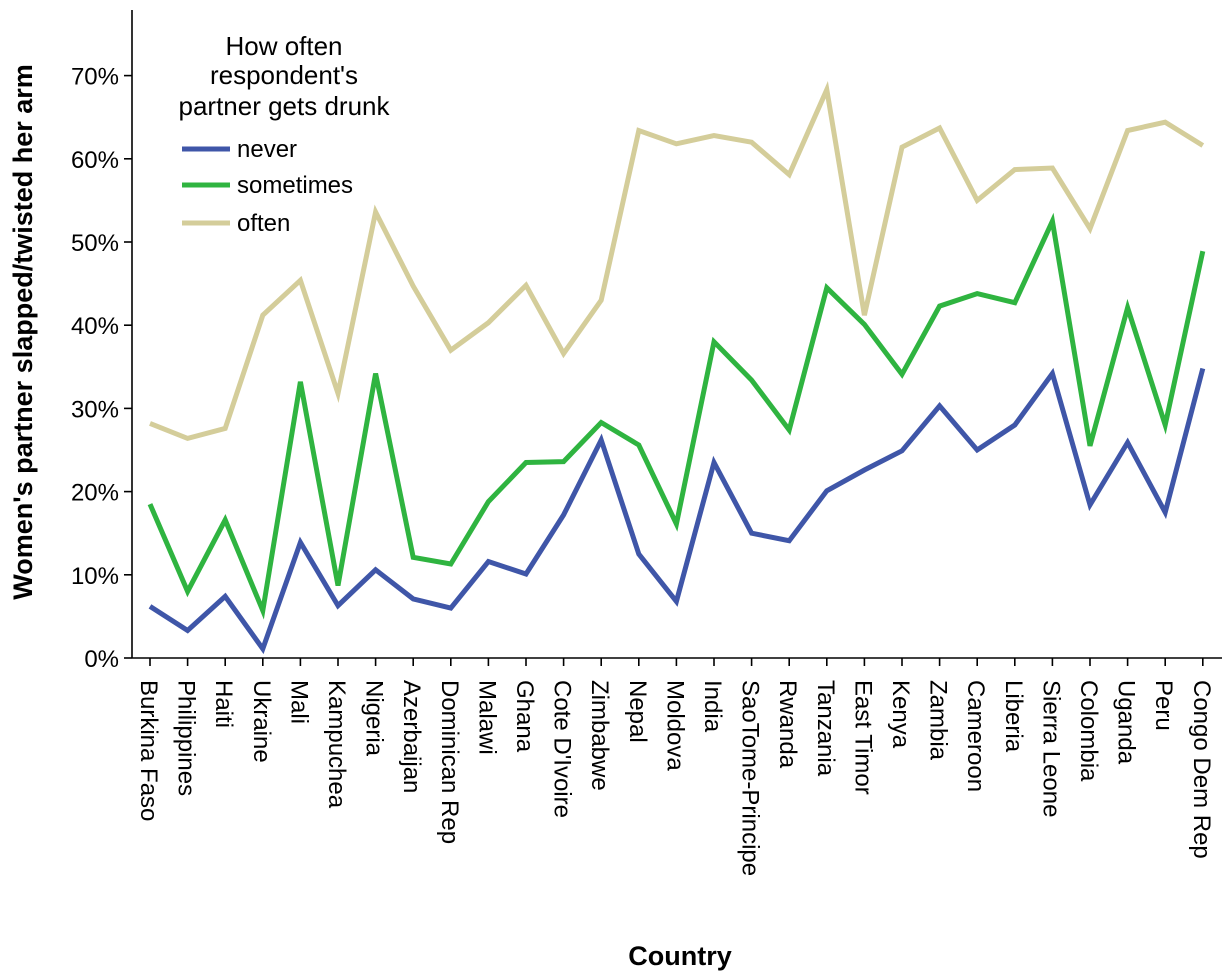  Describe the element at coordinates (148, 750) in the screenshot. I see `x-tick-label: Burkina Faso` at that location.